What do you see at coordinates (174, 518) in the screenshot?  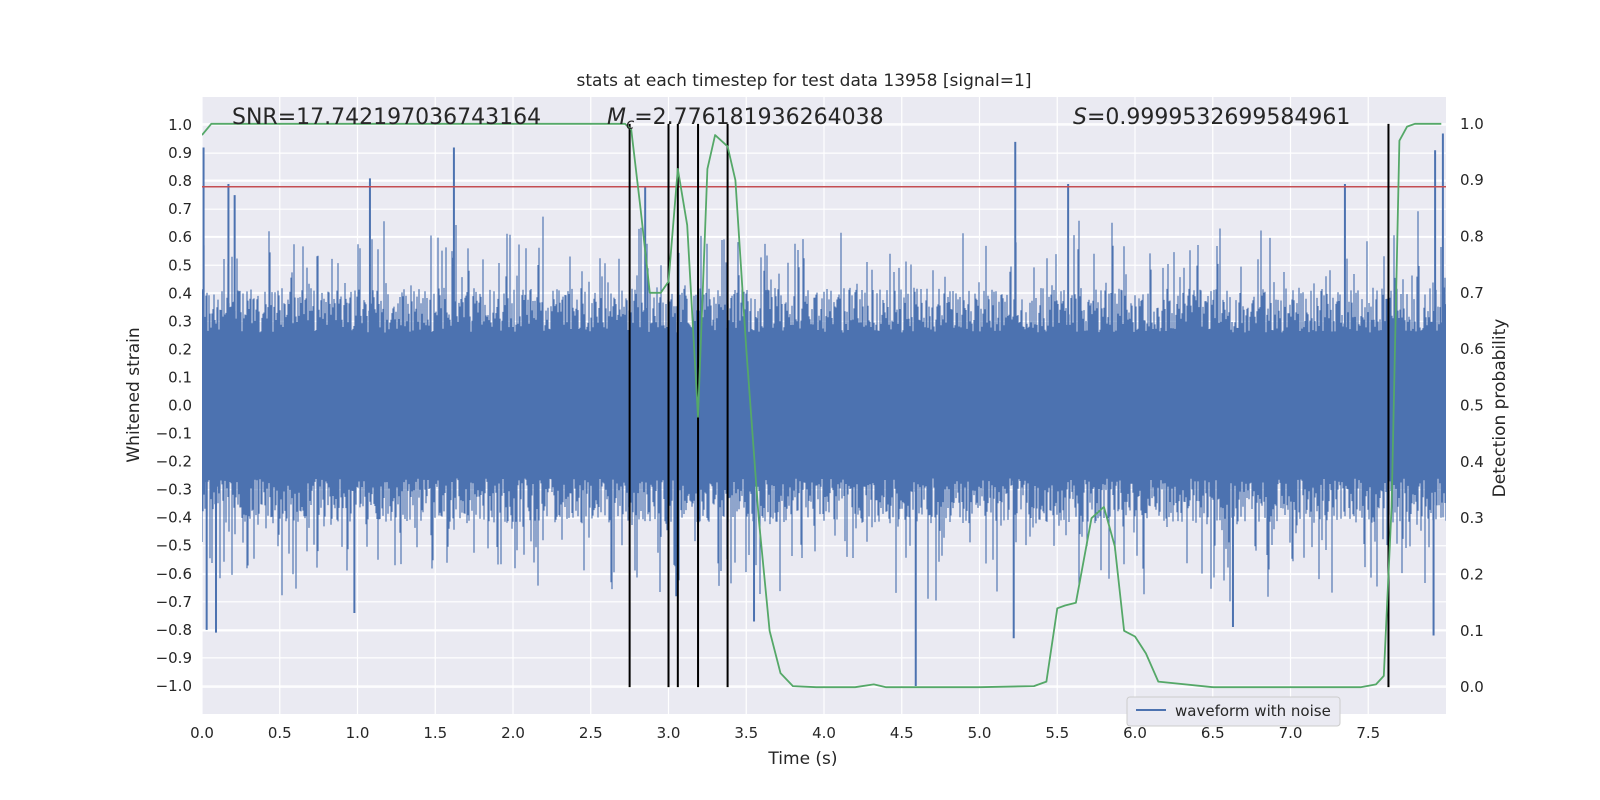 I see `y-tick-label: −0.4` at bounding box center [174, 518].